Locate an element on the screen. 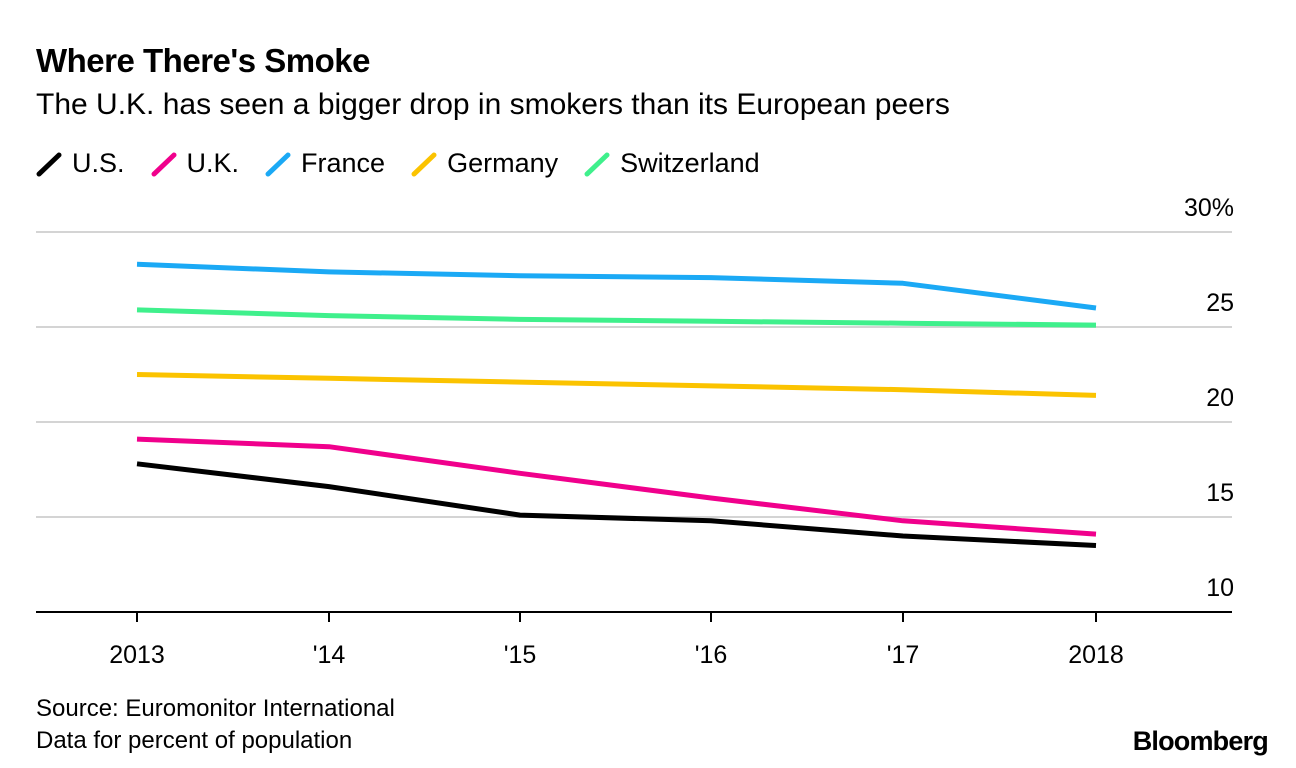  legend: U.S. U.K. France Germany Switzerland is located at coordinates (411, 163).